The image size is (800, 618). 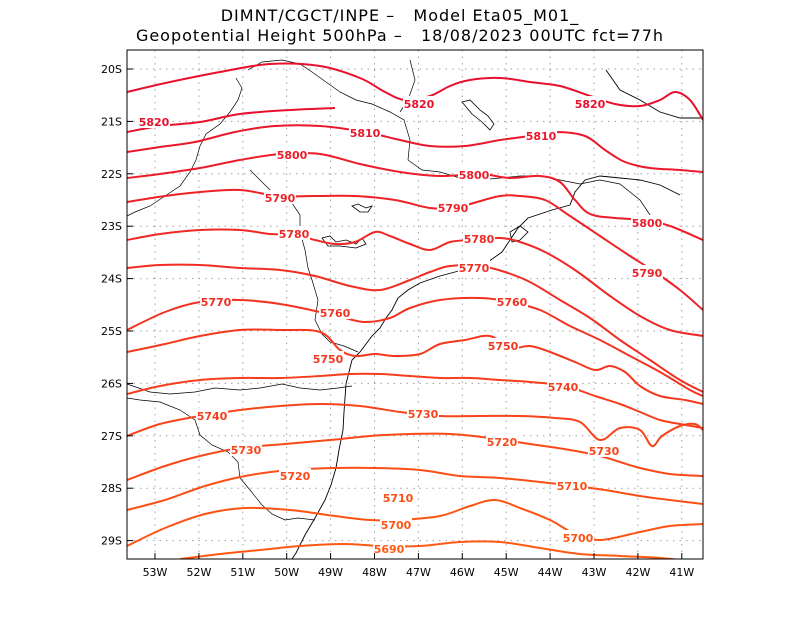 What do you see at coordinates (111, 279) in the screenshot?
I see `y-tick-label: 24S` at bounding box center [111, 279].